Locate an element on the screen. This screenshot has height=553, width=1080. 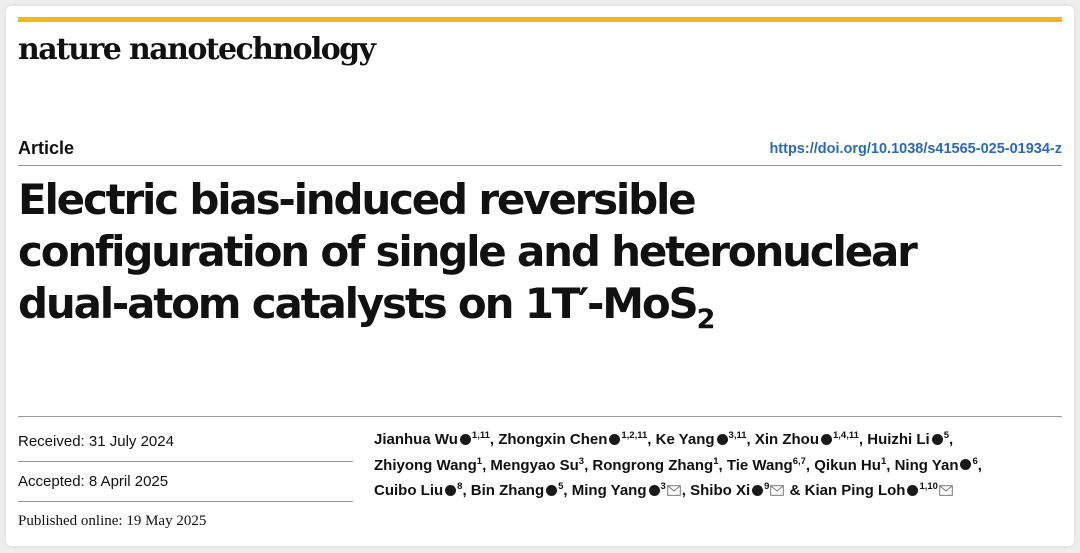
affiliation-number: 1,4,11 is located at coordinates (846, 435).